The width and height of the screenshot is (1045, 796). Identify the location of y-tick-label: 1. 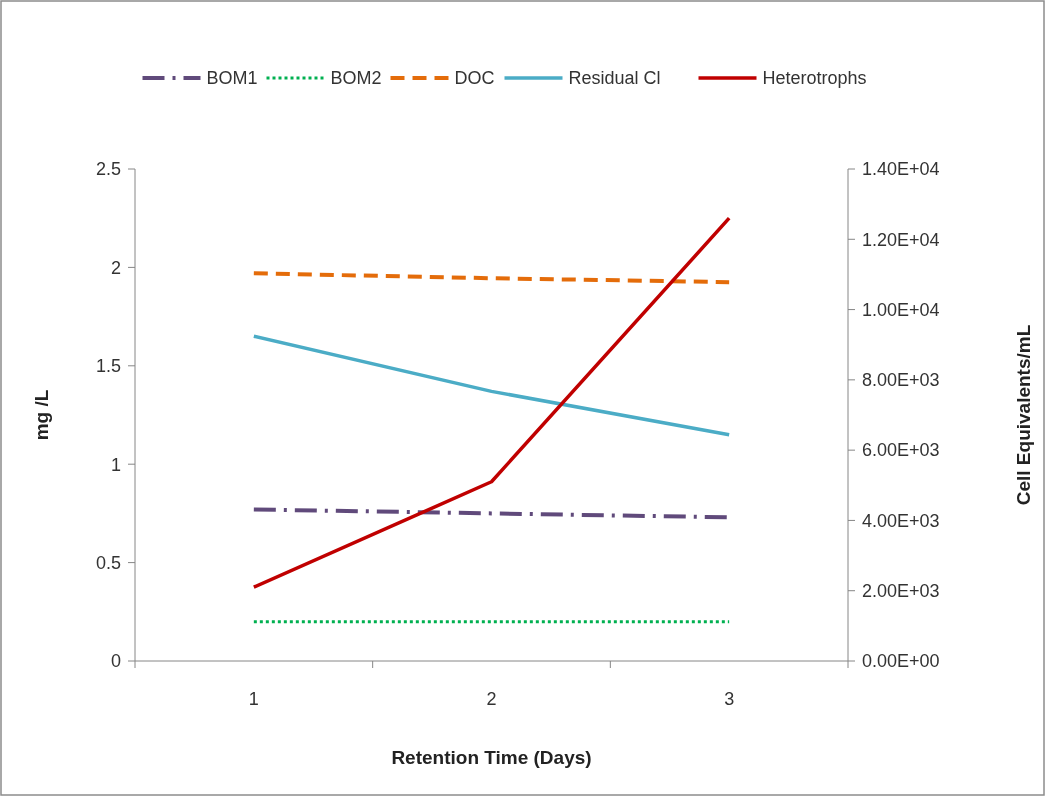
(115, 464).